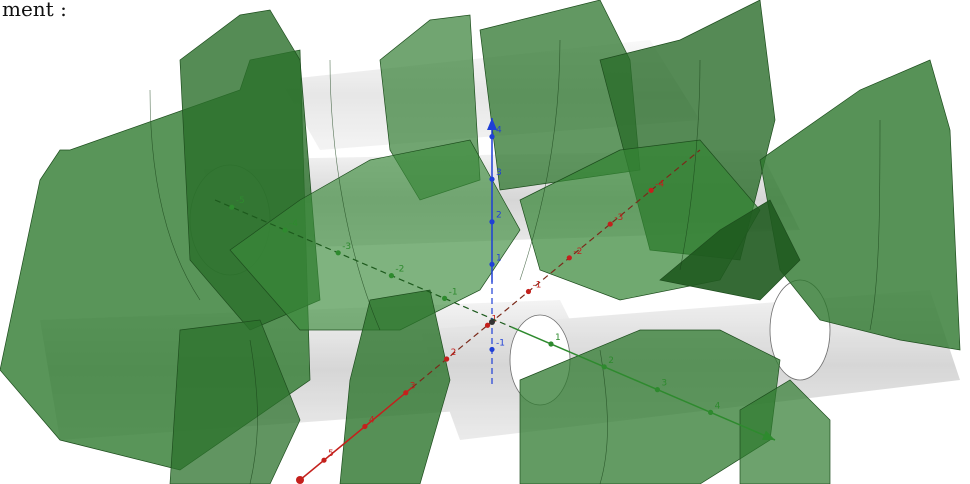 This screenshot has width=970, height=484. Describe the element at coordinates (293, 224) in the screenshot. I see `y-axis-tick-label: -4` at that location.